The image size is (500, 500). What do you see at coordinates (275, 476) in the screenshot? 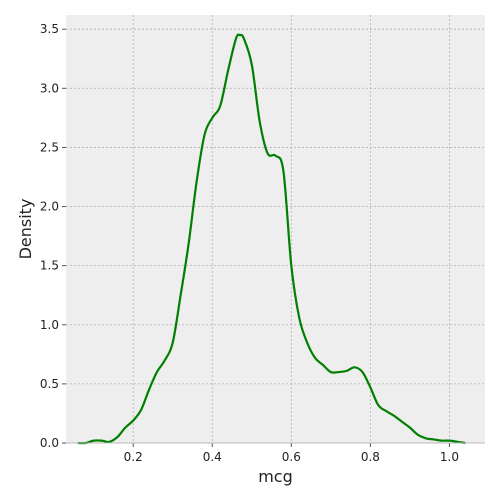
I see `x-axis-label: mcg` at bounding box center [275, 476].